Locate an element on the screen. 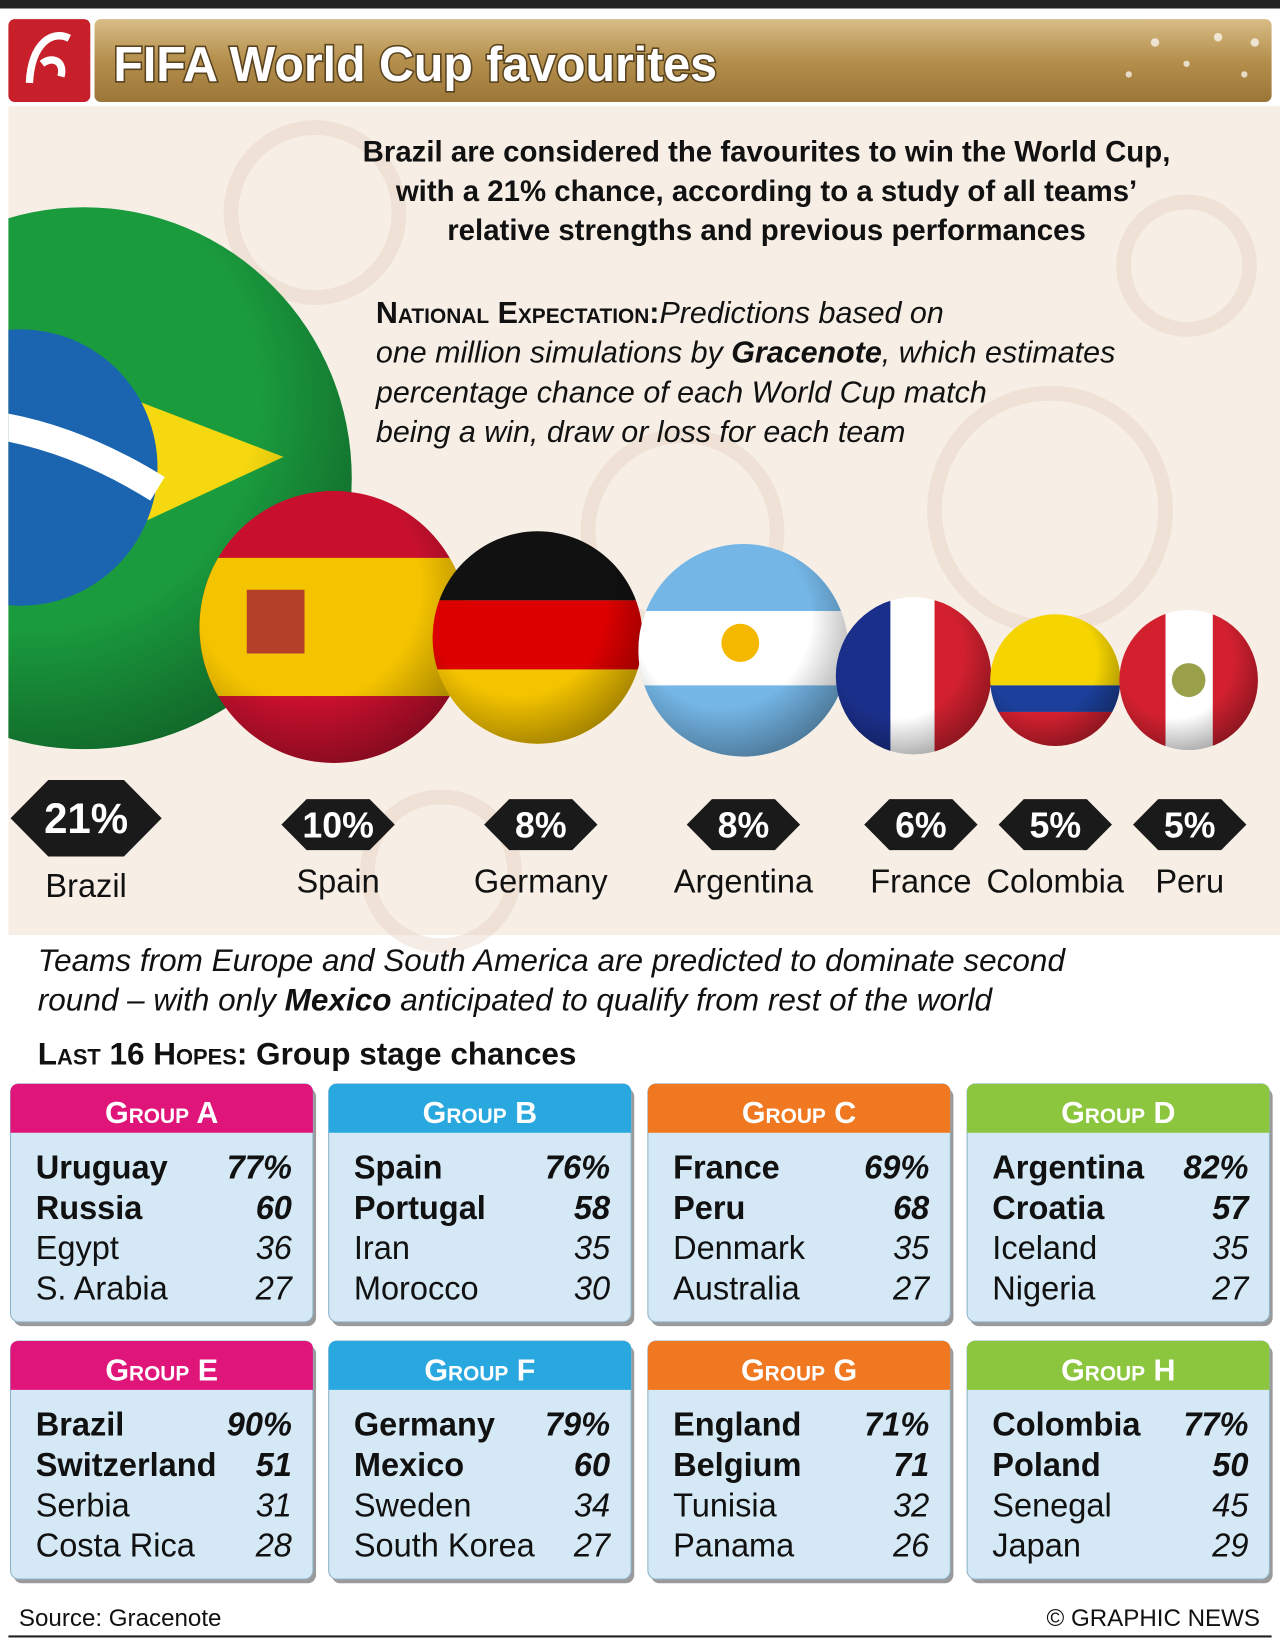  ne-line-run: one million simulations by is located at coordinates (553, 352).